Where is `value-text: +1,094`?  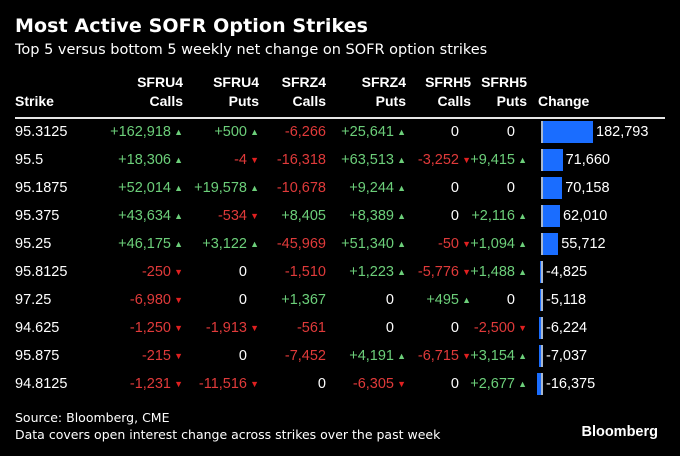
value-text: +1,094 is located at coordinates (492, 244).